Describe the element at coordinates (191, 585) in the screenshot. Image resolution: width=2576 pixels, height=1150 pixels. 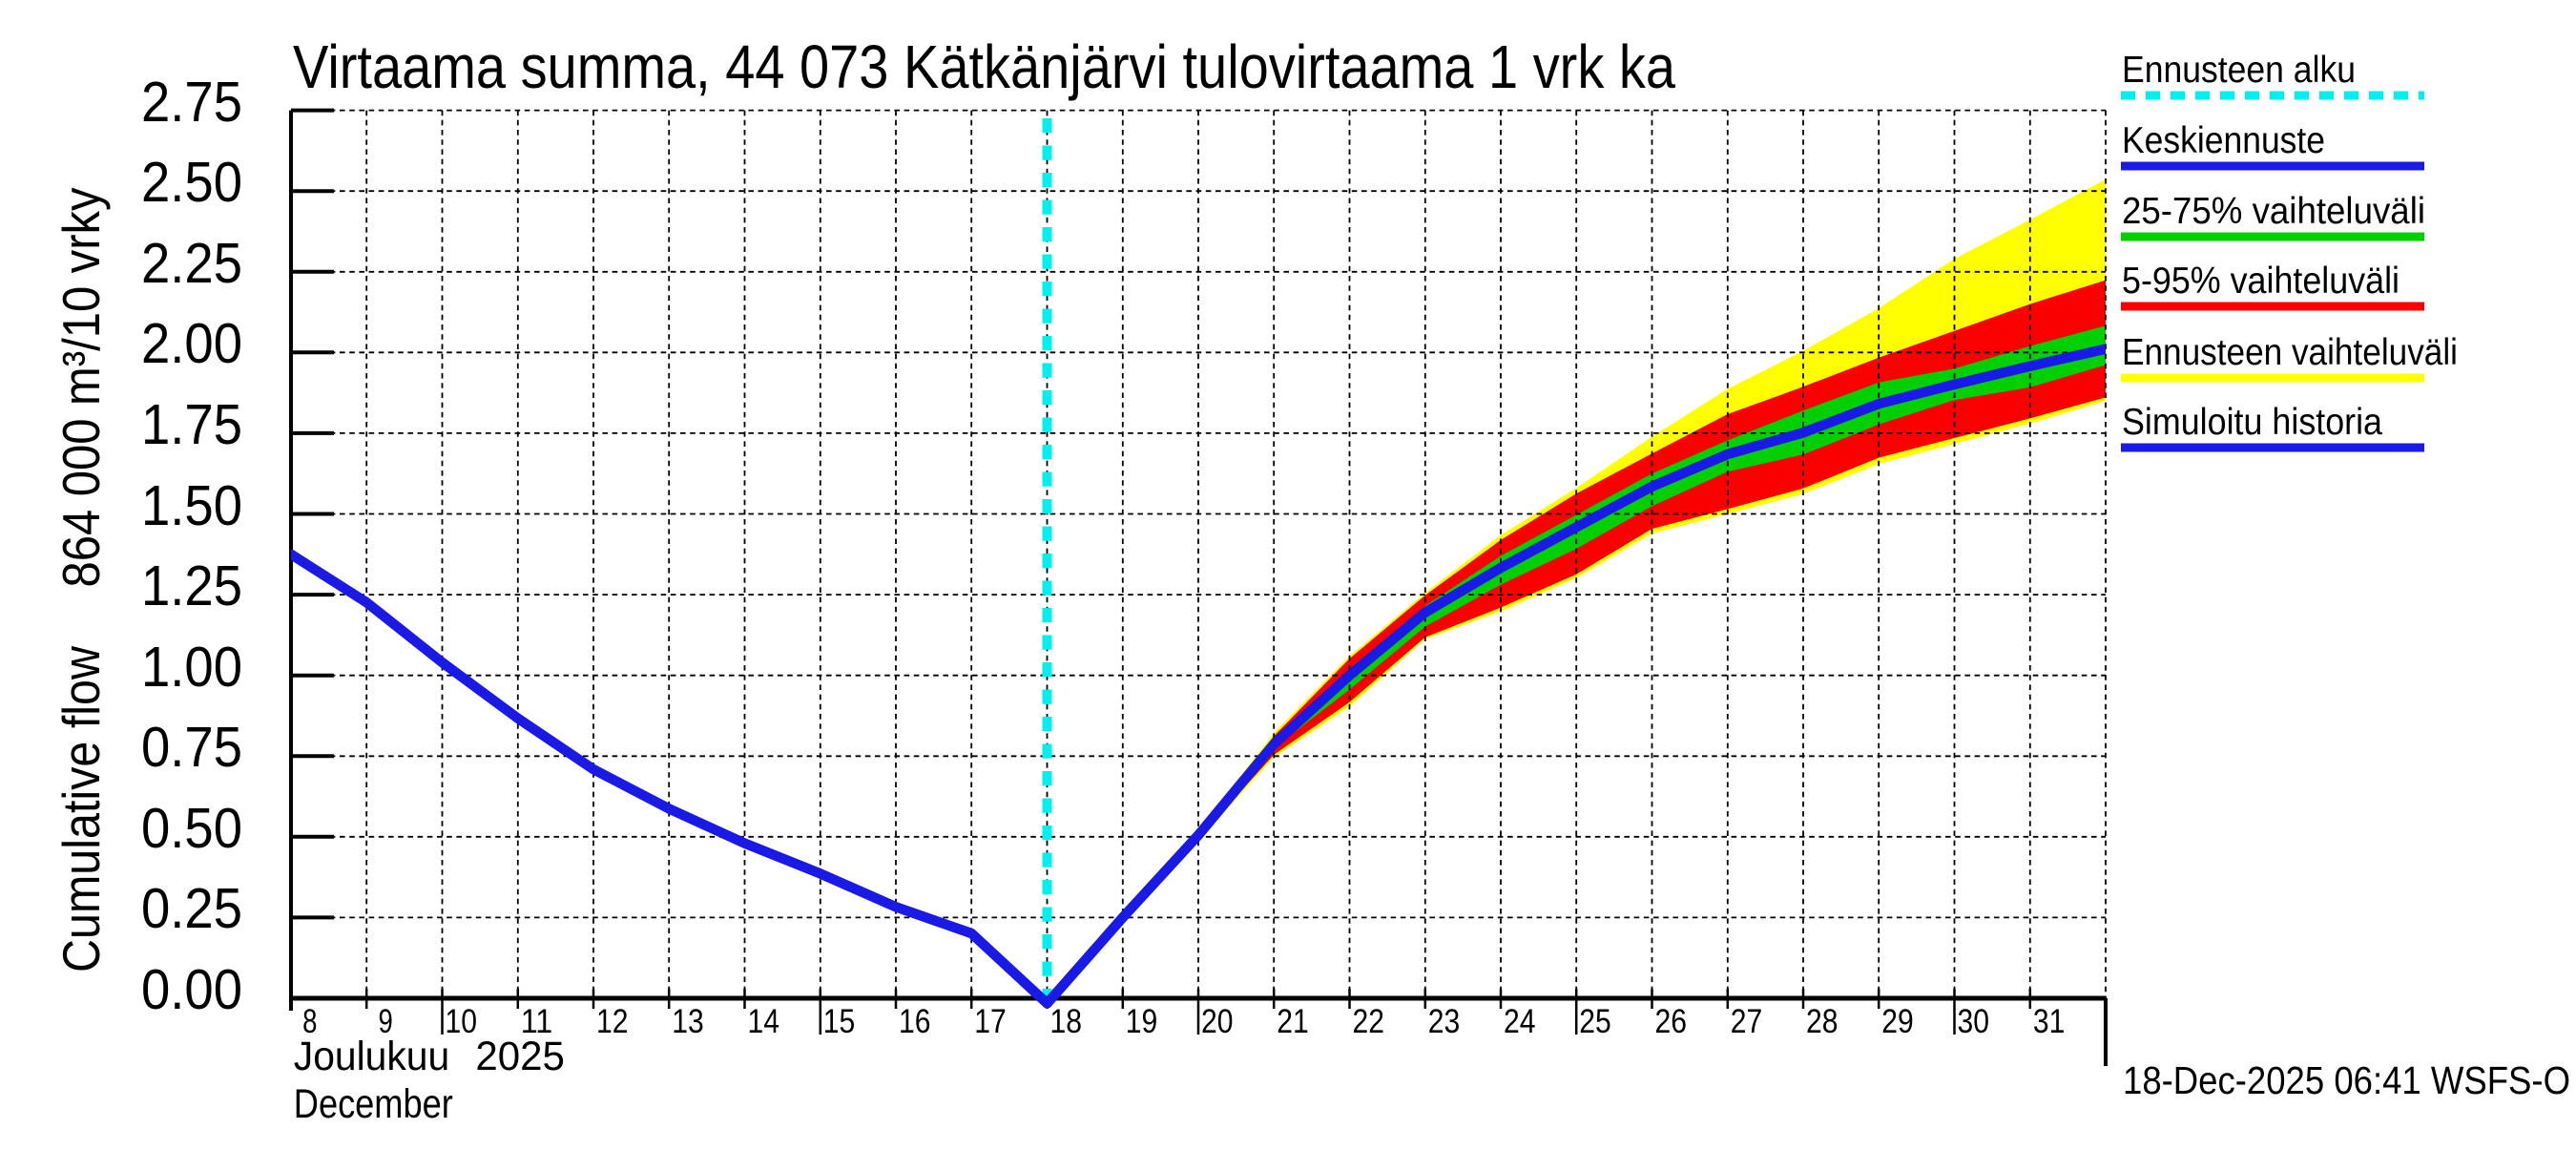
I see `svg-text: 1.25` at that location.